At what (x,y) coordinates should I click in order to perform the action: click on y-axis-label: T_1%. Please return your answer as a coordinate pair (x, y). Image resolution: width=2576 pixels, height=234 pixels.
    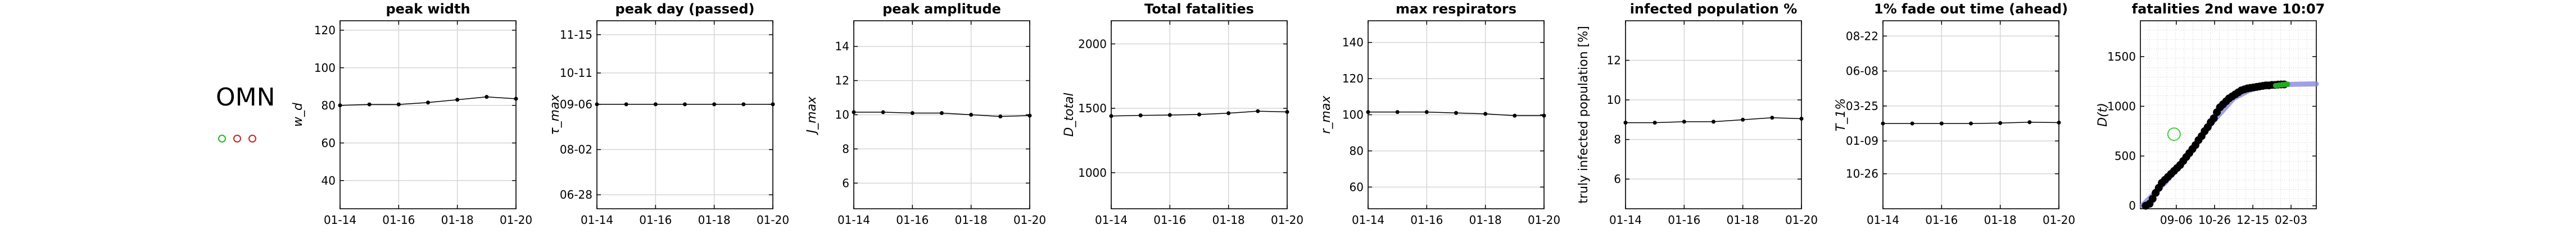
    Looking at the image, I should click on (1841, 114).